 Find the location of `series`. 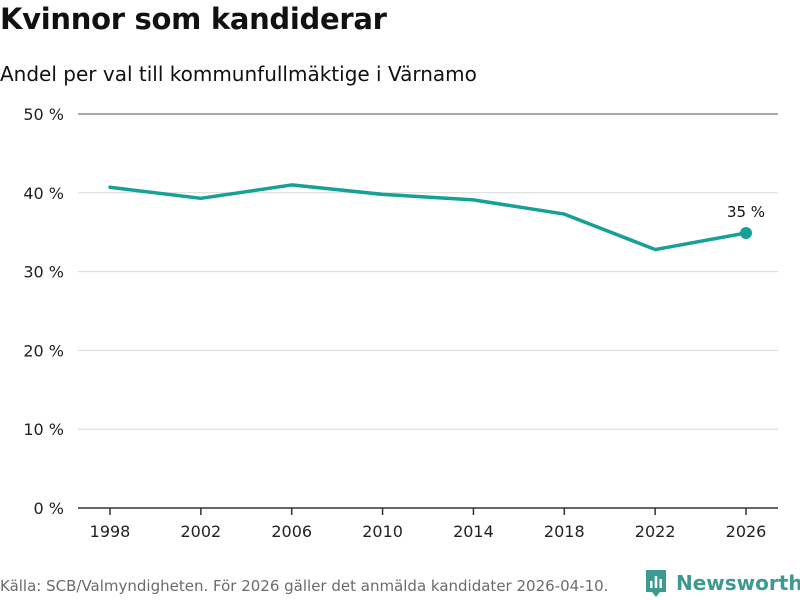

series is located at coordinates (428, 217).